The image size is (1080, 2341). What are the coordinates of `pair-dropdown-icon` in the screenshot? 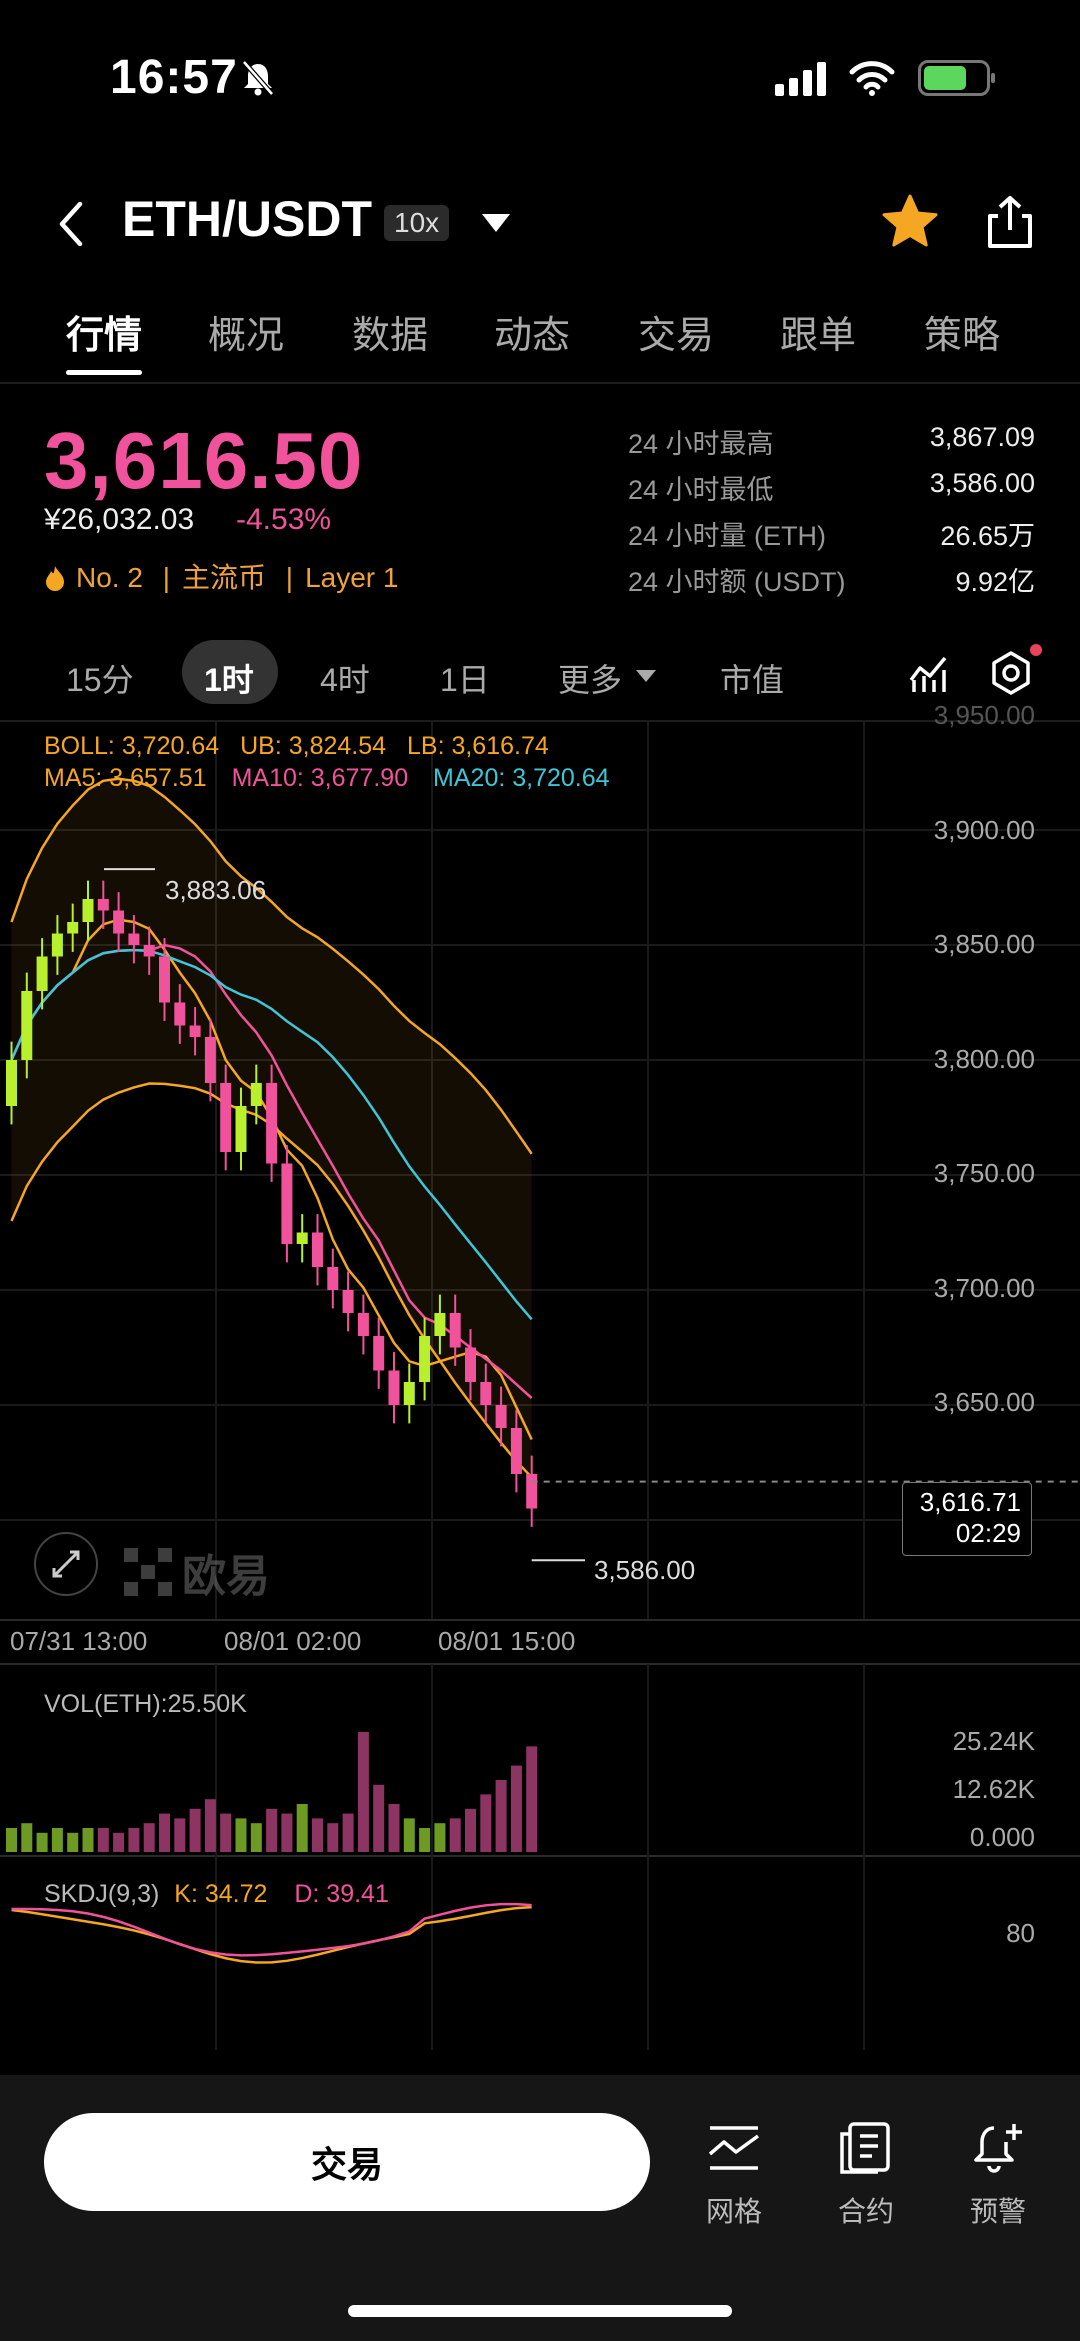 It's located at (496, 223).